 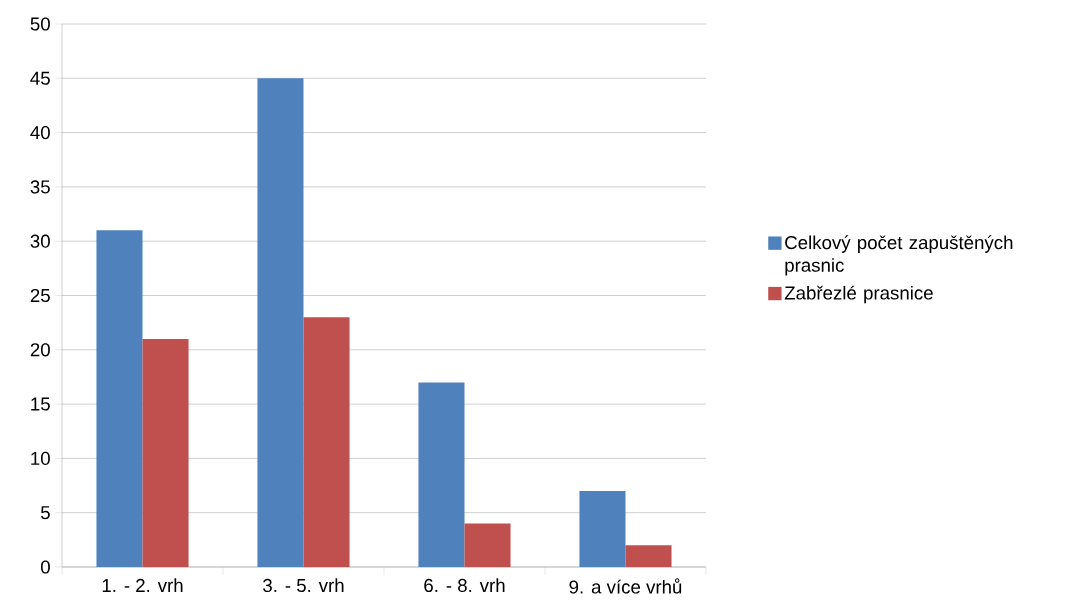 What do you see at coordinates (625, 586) in the screenshot?
I see `x-tick-label: 9. a více vrhů` at bounding box center [625, 586].